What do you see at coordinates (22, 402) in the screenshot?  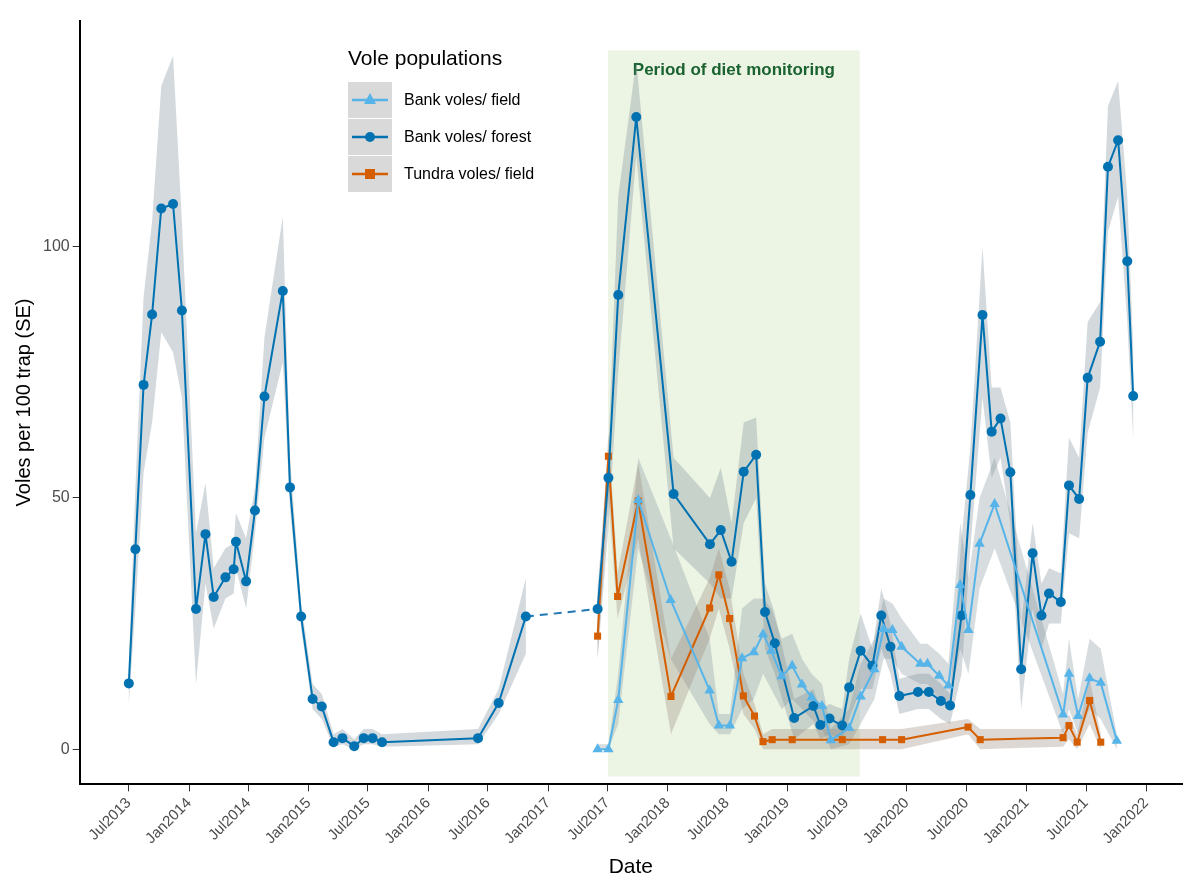 I see `y-axis-title: Voles per 100 trap (SE)` at bounding box center [22, 402].